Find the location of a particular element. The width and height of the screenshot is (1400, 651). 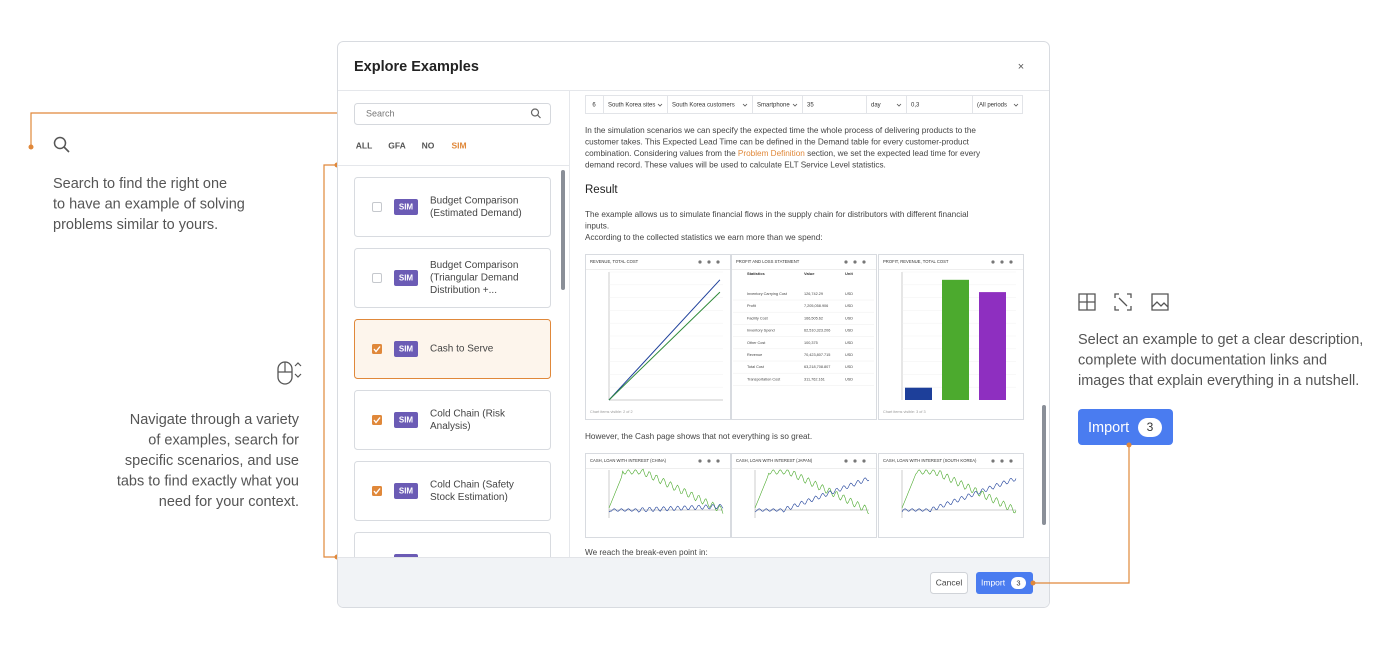

annotation-text: tabs to find exactly what you is located at coordinates (208, 481).